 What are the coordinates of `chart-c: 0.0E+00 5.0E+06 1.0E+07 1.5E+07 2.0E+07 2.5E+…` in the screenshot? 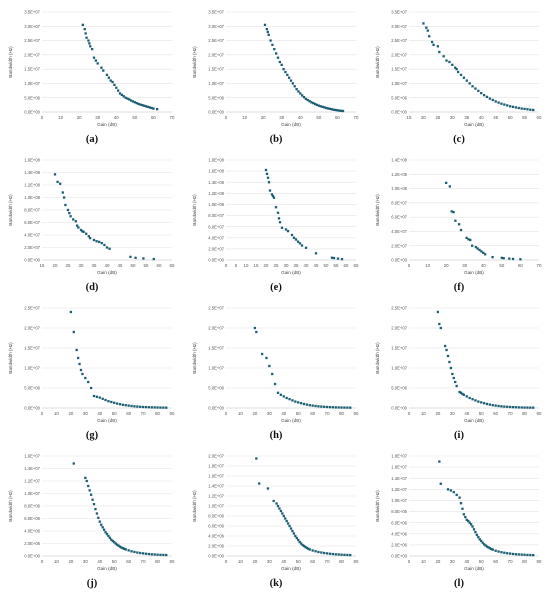 It's located at (458, 68).